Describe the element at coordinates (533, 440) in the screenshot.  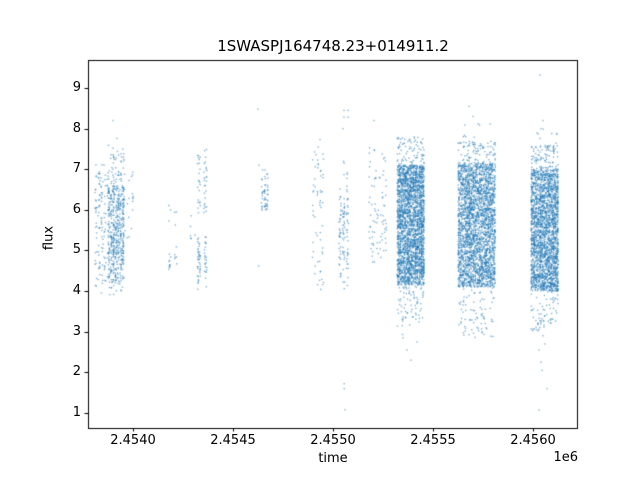
I see `x-tick-label: 2.4560` at that location.